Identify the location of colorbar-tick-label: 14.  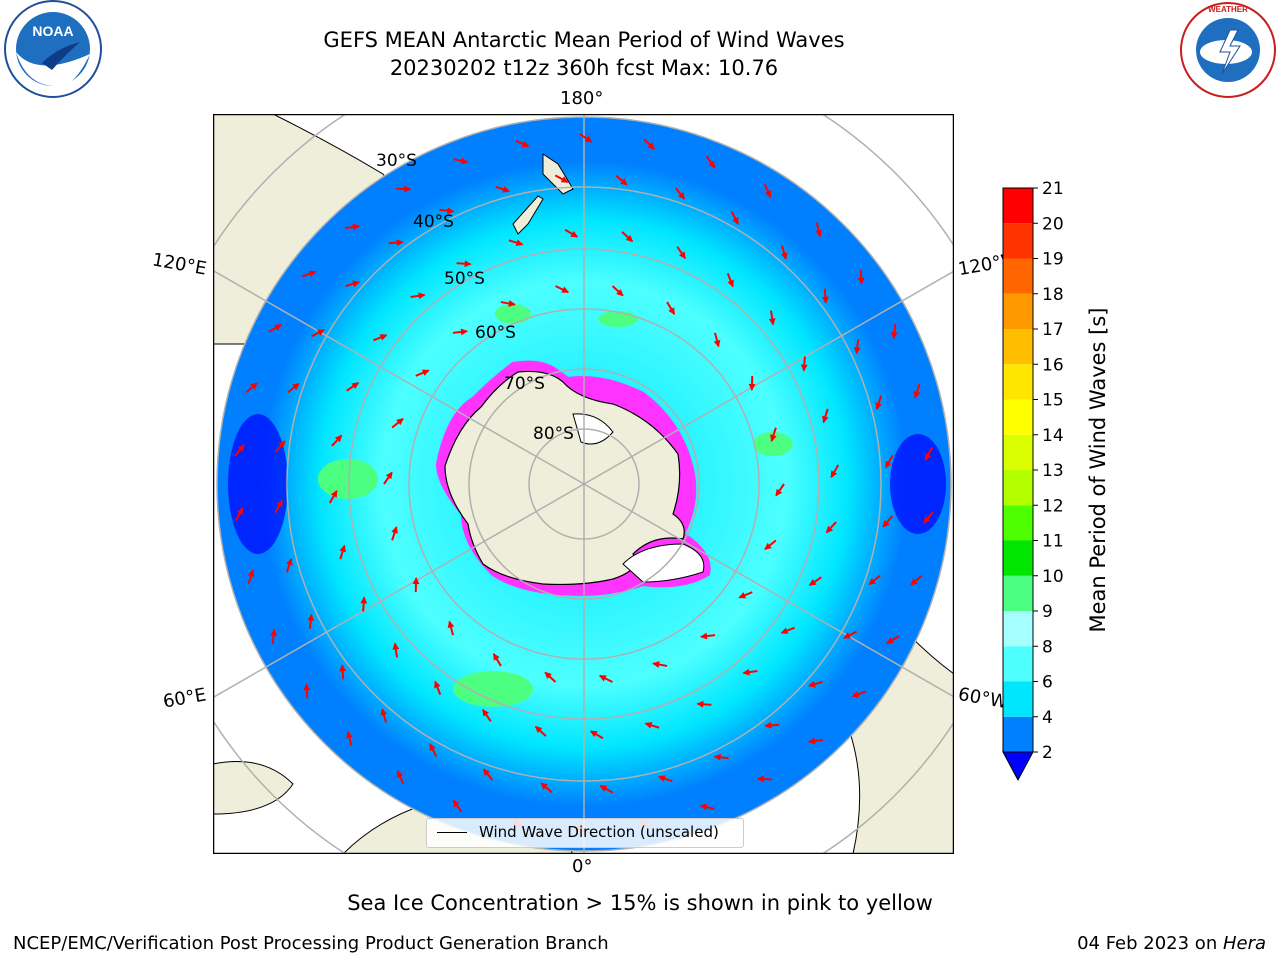
(1053, 436).